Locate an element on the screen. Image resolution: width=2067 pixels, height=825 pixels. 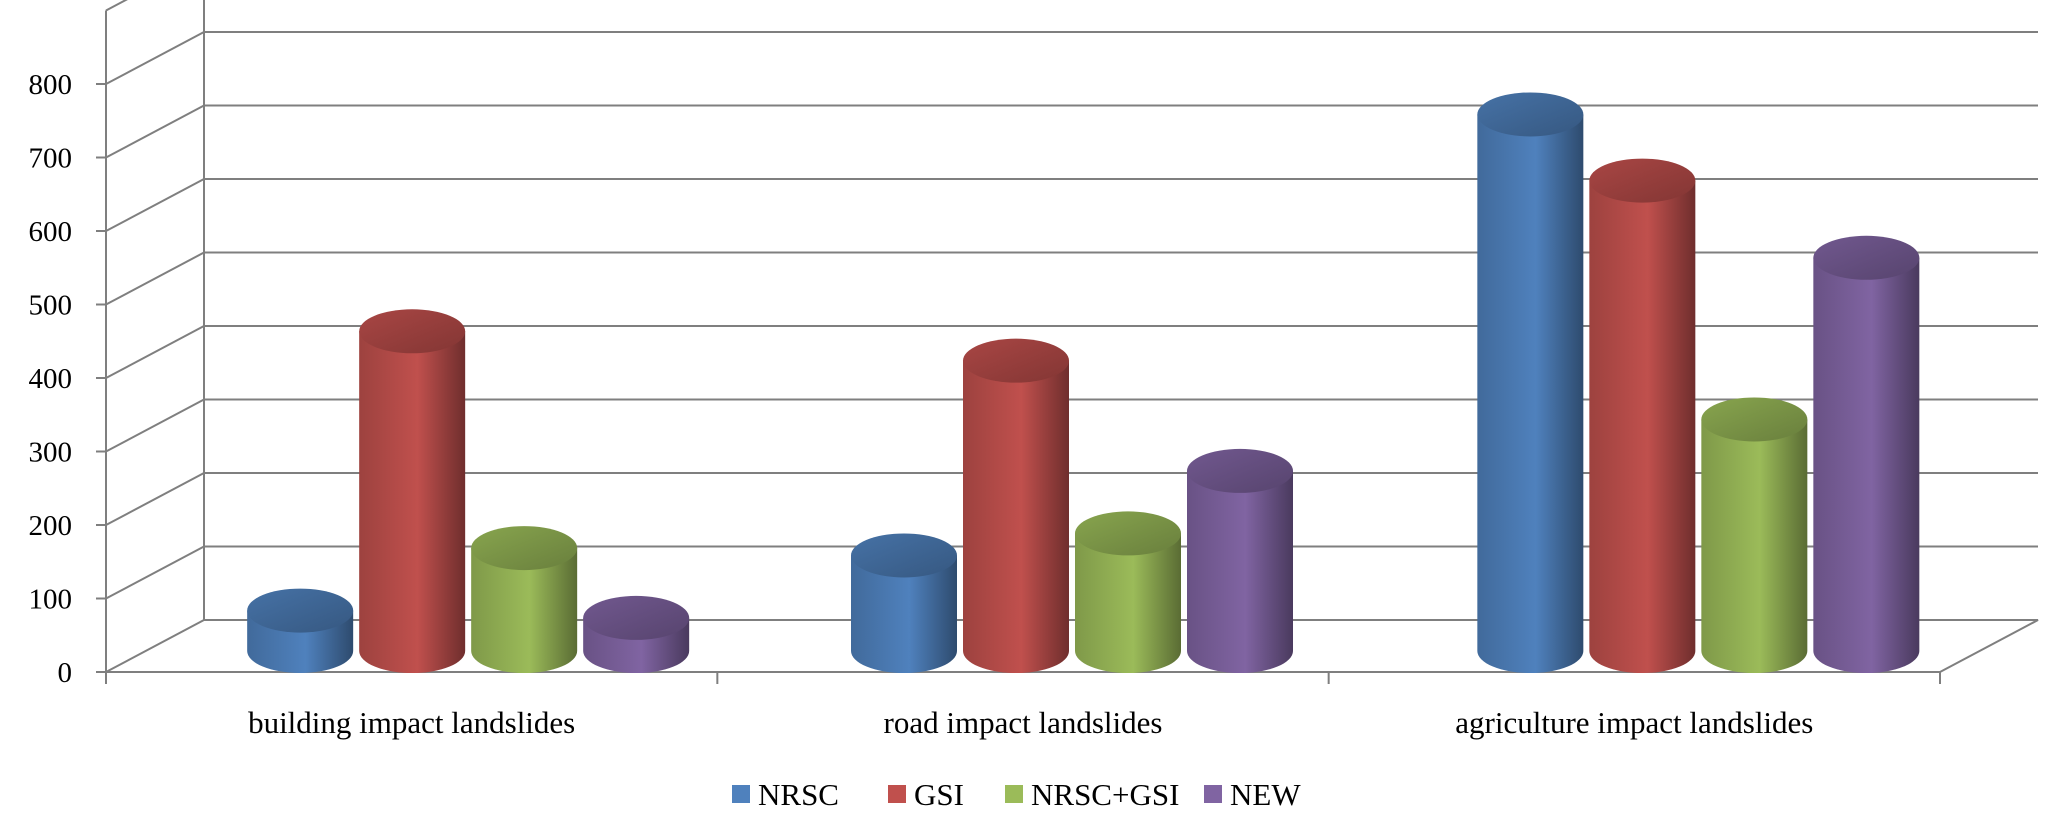
y-tick-label: 100 is located at coordinates (51, 600).